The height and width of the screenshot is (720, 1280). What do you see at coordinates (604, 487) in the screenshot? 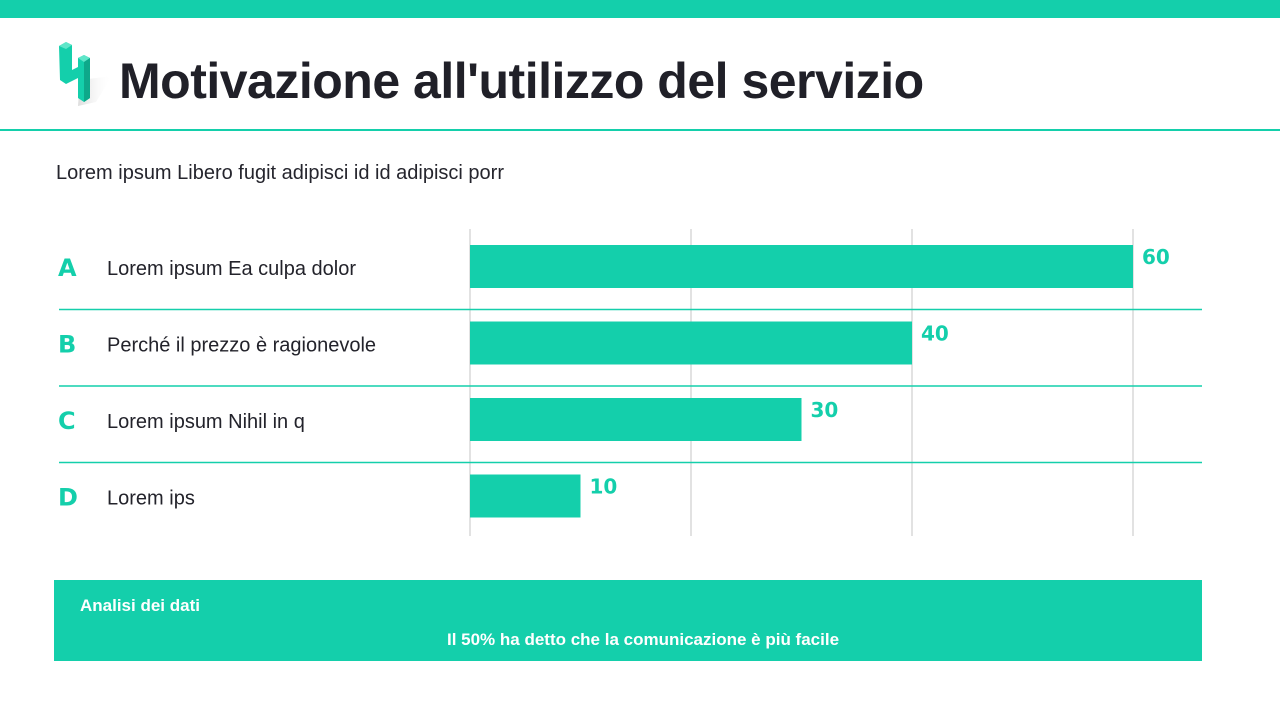
I see `data-label: 10` at bounding box center [604, 487].